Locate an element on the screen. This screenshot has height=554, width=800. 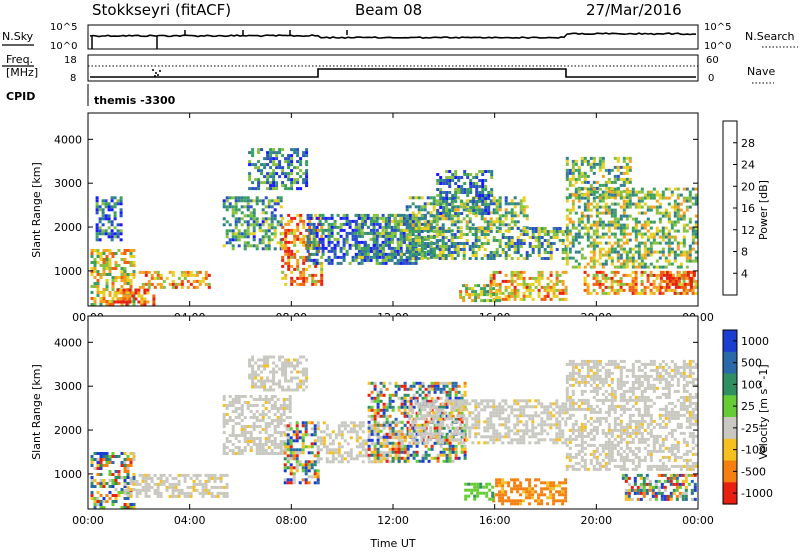
colorbar-tick-label: 24 is located at coordinates (748, 165).